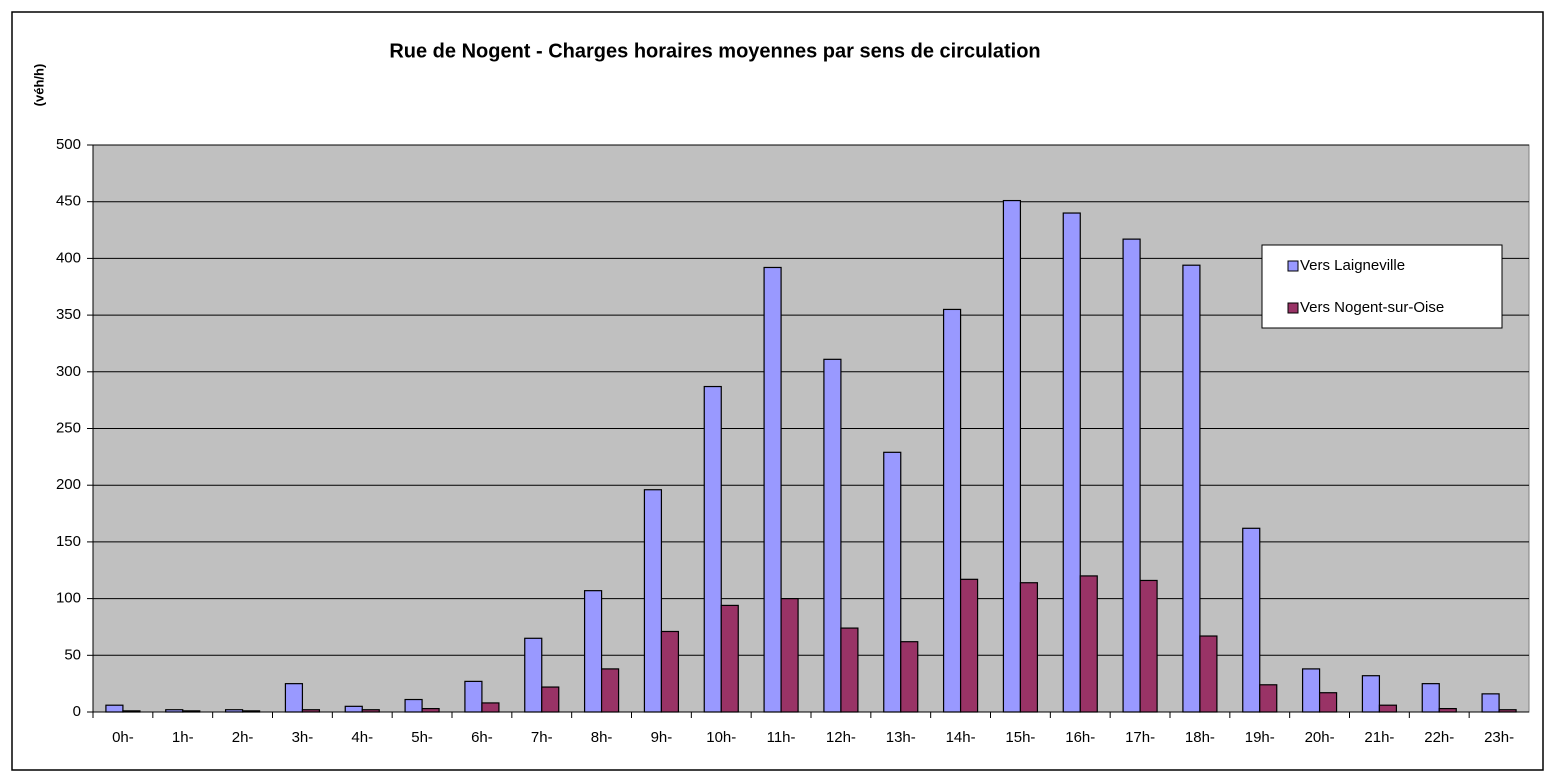 This screenshot has height=778, width=1551. Describe the element at coordinates (68, 257) in the screenshot. I see `y-tick-label: 400` at that location.